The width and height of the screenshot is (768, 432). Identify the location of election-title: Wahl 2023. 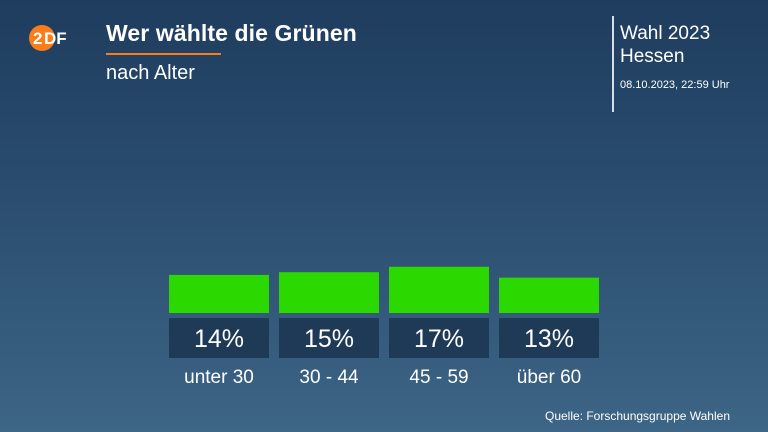
(665, 33).